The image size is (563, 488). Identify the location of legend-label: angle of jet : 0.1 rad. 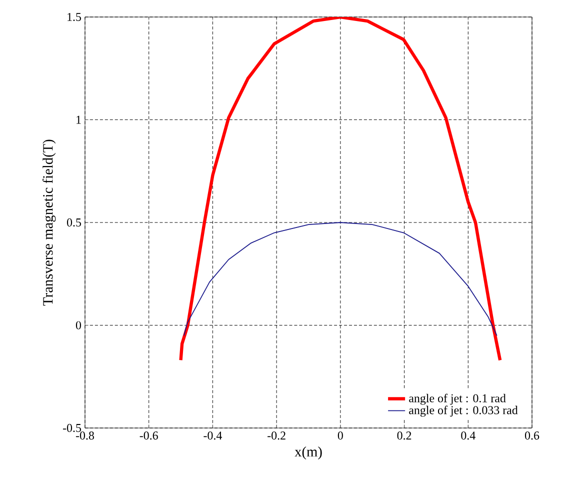
(457, 399).